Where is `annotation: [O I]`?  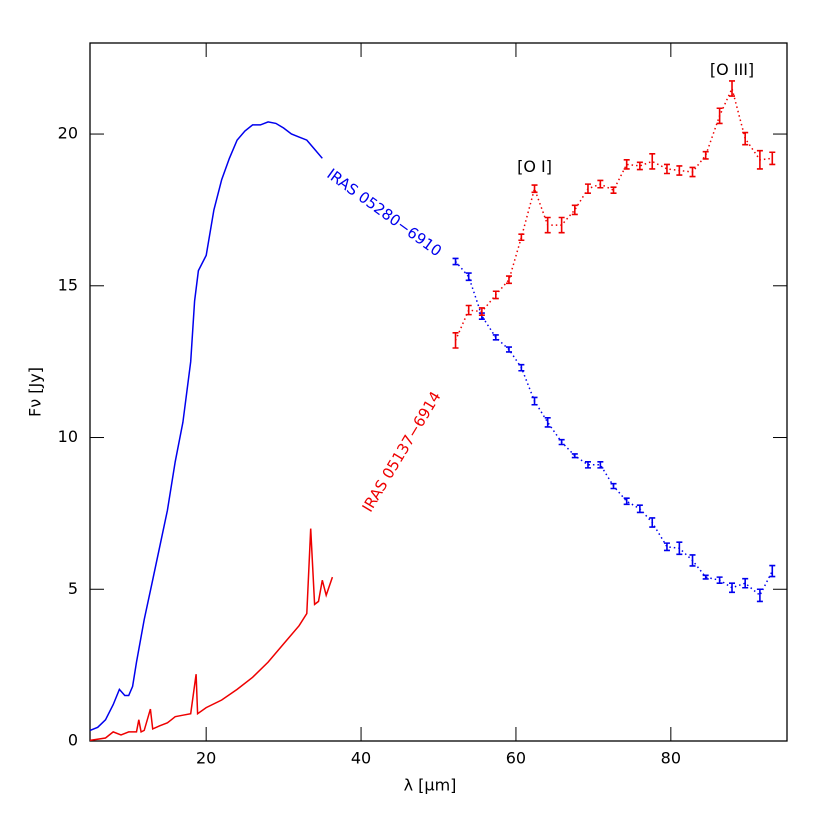 annotation: [O I] is located at coordinates (534, 166).